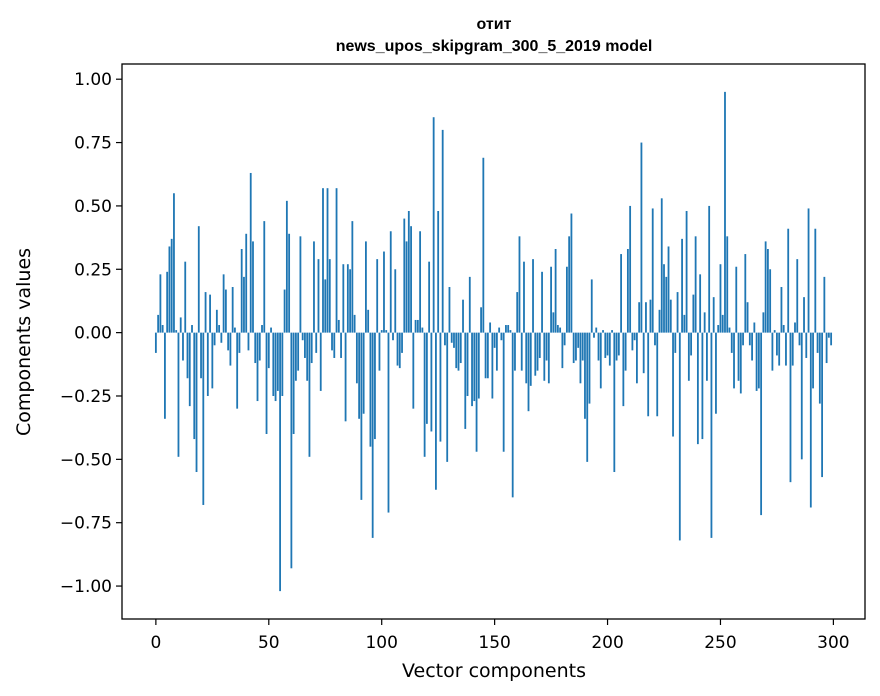 This screenshot has height=696, width=880. Describe the element at coordinates (833, 643) in the screenshot. I see `x-tick-label: 300` at that location.